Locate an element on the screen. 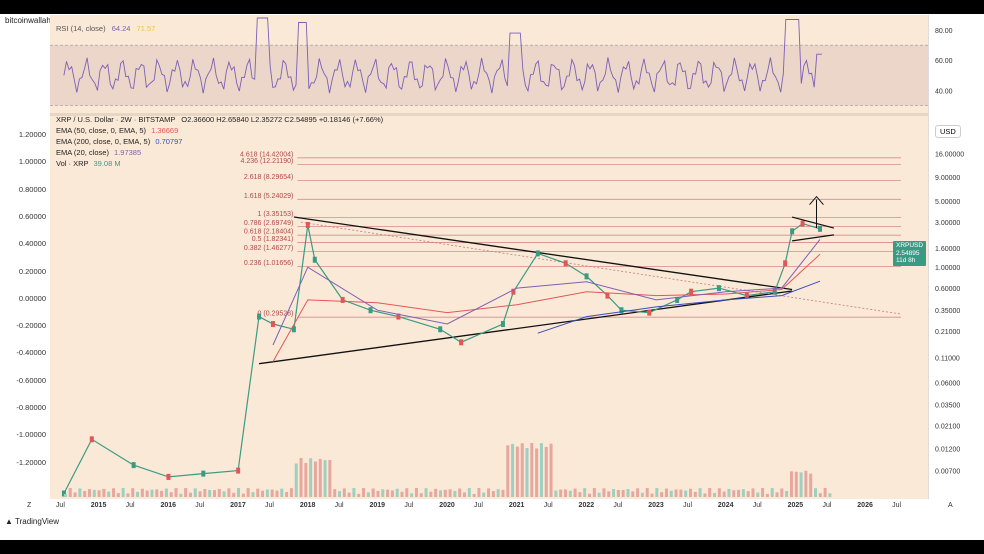 The width and height of the screenshot is (984, 554). time-axis-label: 2025 is located at coordinates (795, 505).